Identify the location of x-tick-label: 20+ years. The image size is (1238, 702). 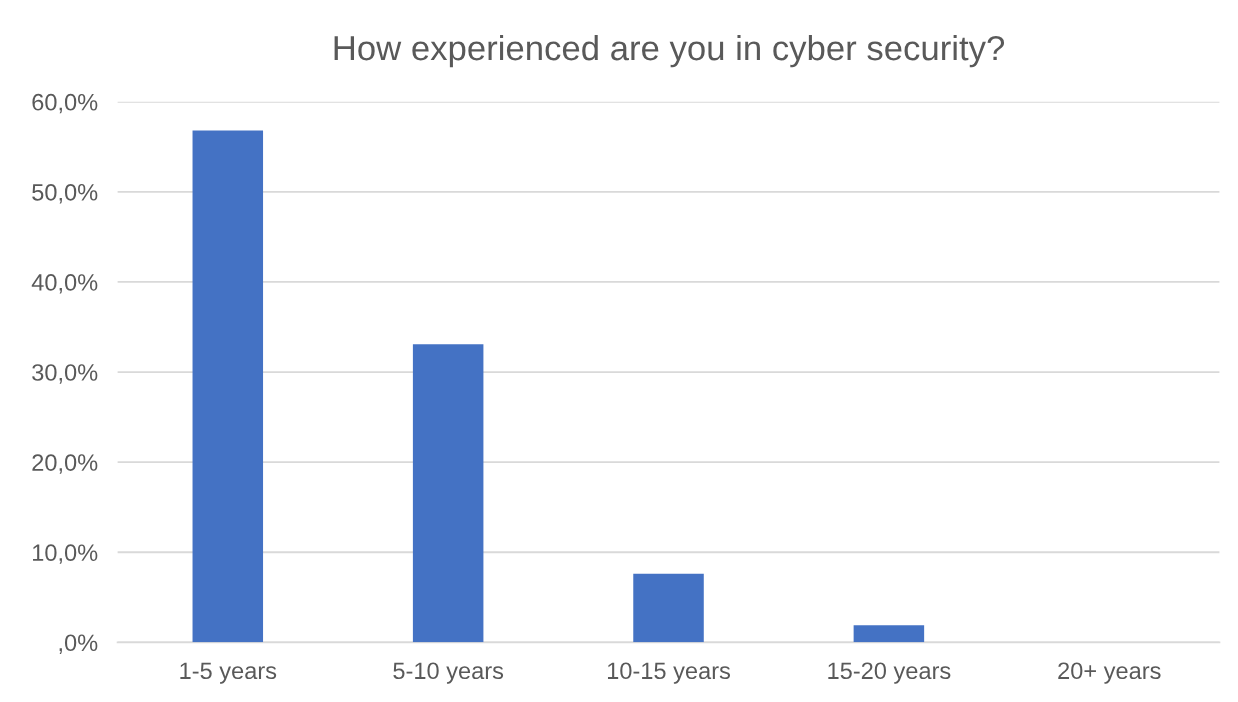
(1109, 673).